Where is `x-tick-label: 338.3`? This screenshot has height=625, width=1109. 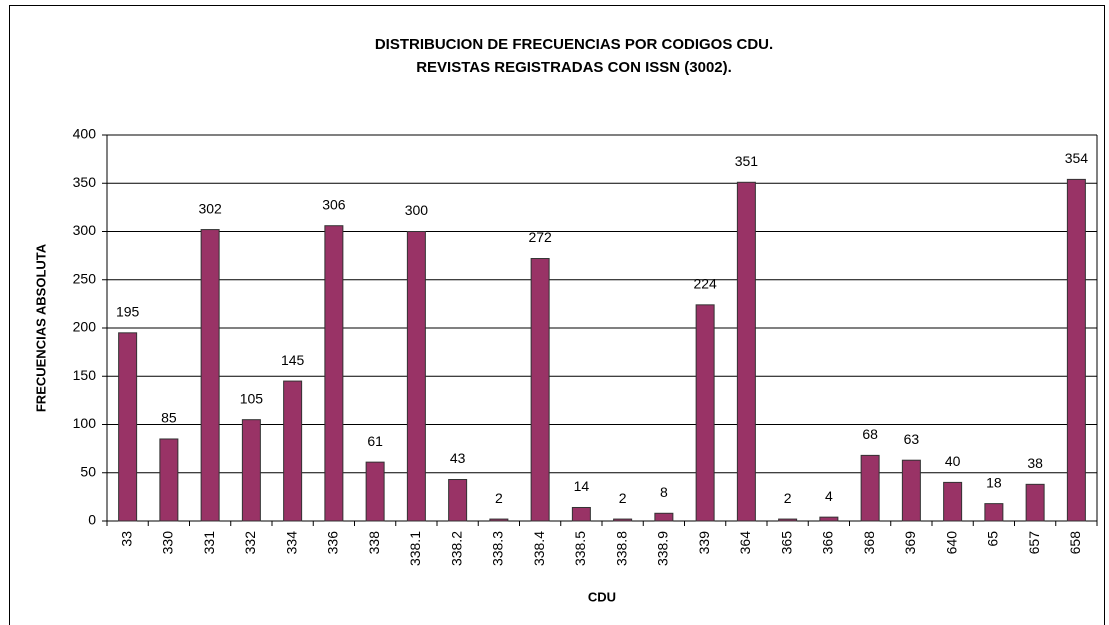 x-tick-label: 338.3 is located at coordinates (498, 548).